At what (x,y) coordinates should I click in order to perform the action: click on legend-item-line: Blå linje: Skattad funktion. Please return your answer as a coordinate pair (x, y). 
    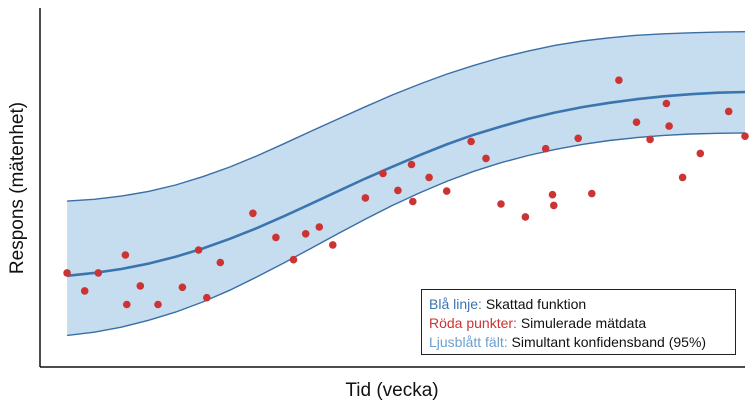
    Looking at the image, I should click on (582, 304).